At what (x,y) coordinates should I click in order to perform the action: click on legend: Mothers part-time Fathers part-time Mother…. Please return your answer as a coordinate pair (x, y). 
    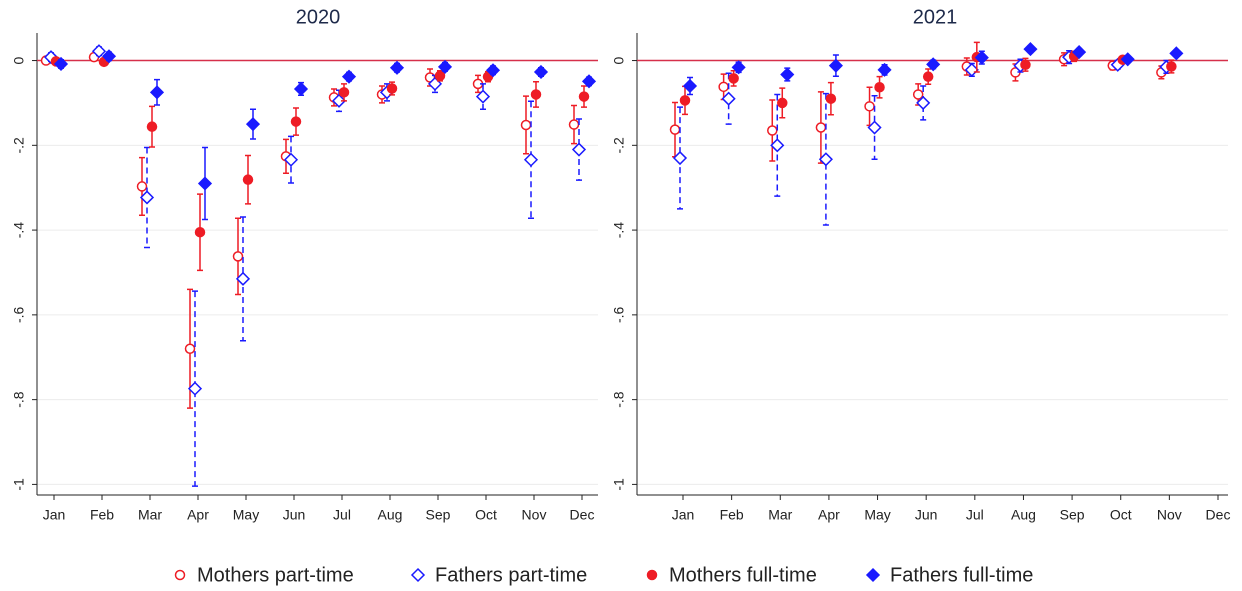
    Looking at the image, I should click on (603, 575).